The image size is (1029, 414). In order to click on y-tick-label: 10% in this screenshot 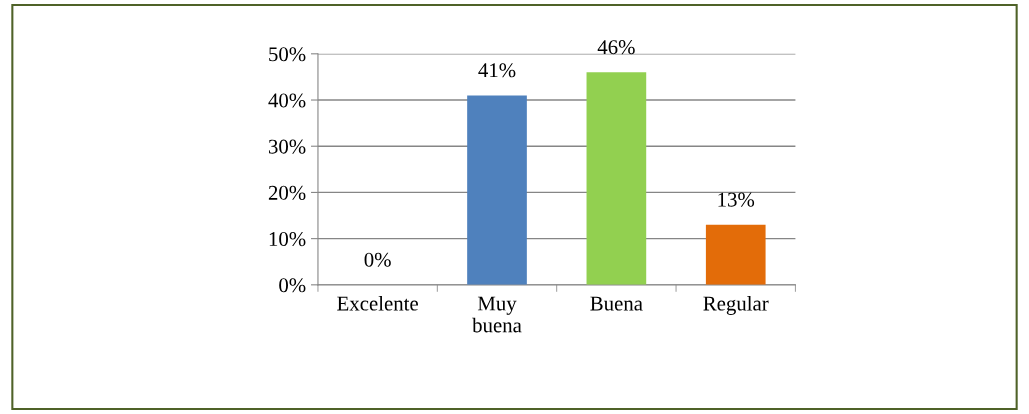, I will do `click(287, 239)`.